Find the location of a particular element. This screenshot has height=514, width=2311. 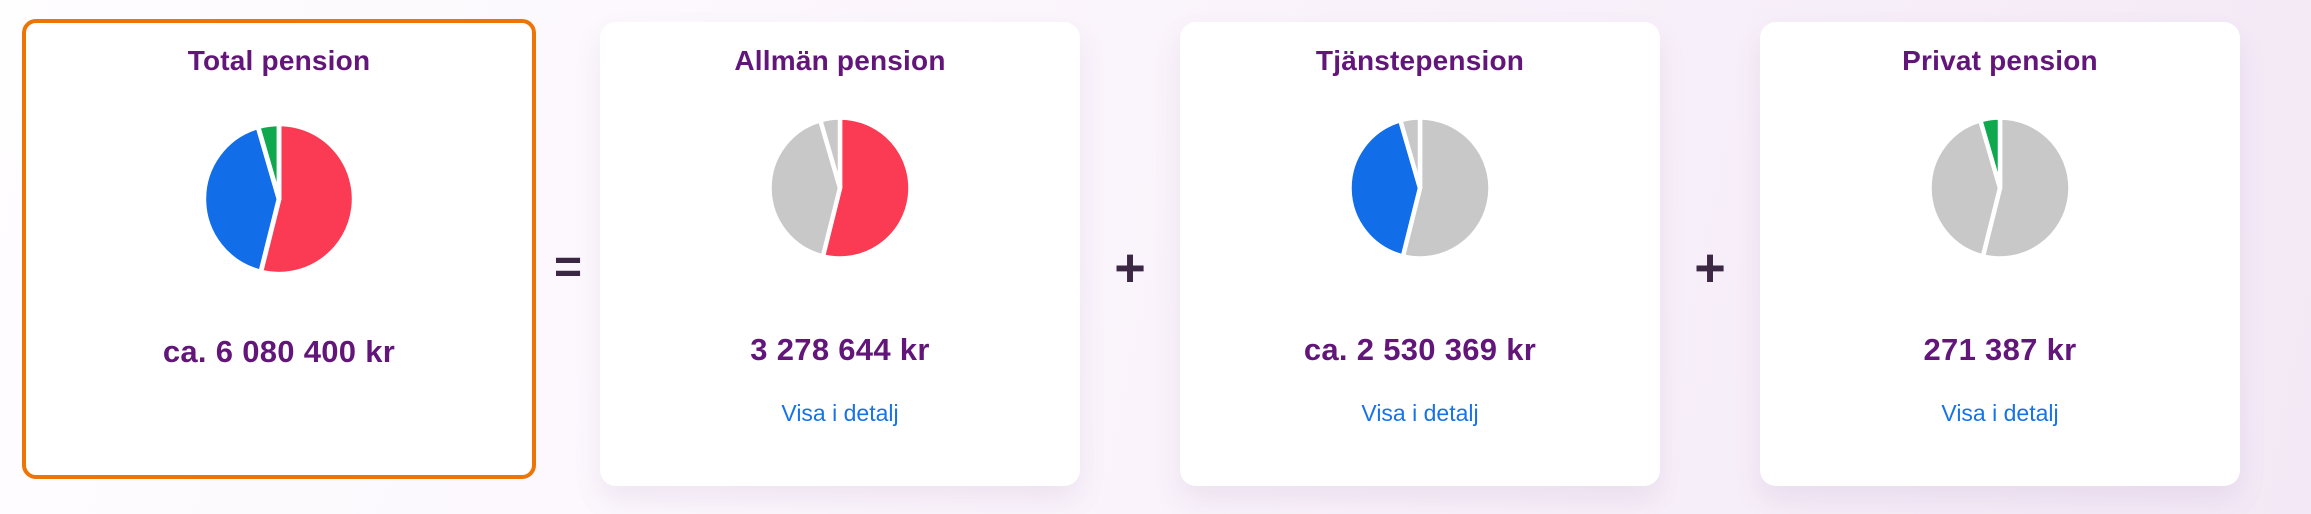

total-pension-amount: ca. 6 080 400 kr is located at coordinates (279, 351).